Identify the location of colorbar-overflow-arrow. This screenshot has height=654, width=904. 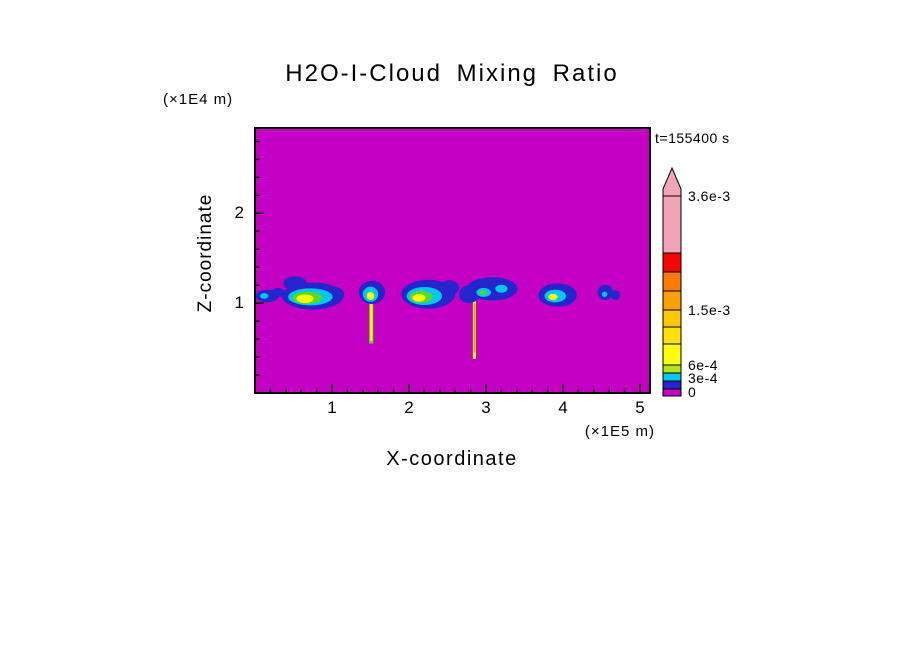
(672, 181).